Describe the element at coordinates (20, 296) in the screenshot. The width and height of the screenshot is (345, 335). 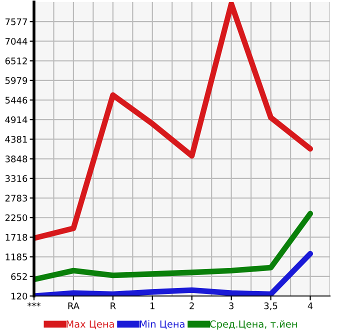
I see `y-tick-label: 120` at that location.